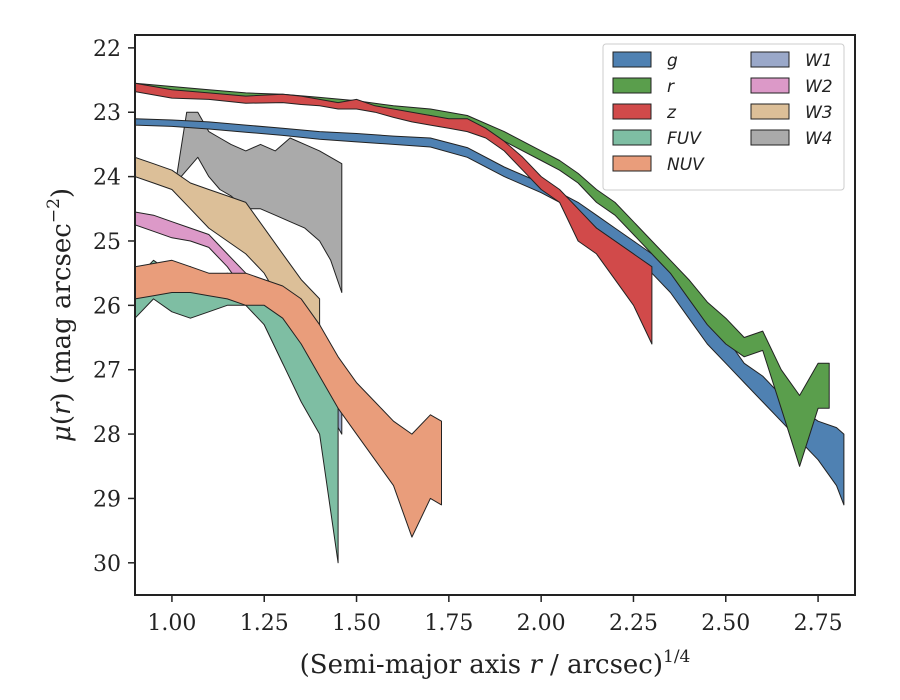 The height and width of the screenshot is (700, 900). Describe the element at coordinates (676, 657) in the screenshot. I see `x-axis-title-sup: 1/4` at that location.